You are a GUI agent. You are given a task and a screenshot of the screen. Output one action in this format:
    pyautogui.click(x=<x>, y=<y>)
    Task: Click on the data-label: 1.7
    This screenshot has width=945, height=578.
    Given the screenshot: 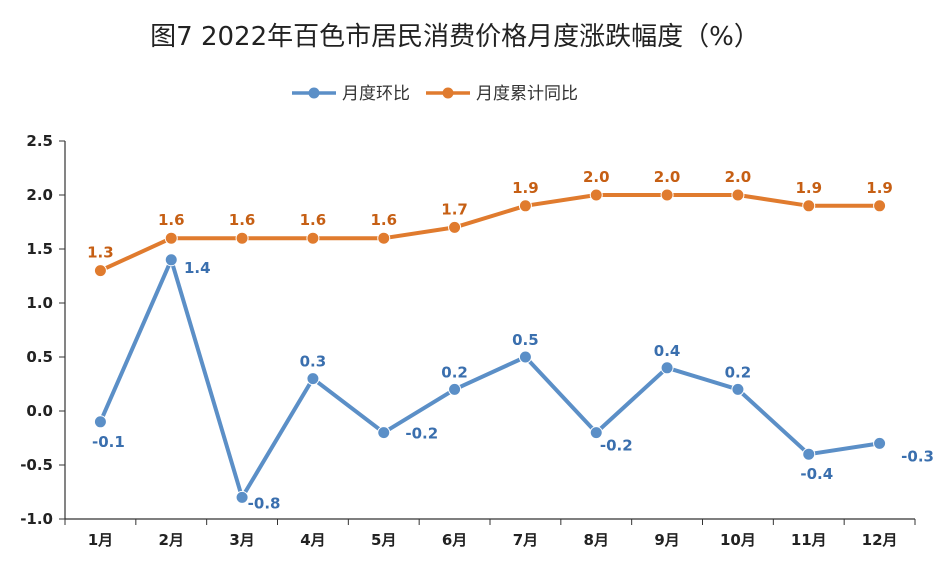 What is the action you would take?
    pyautogui.click(x=454, y=209)
    